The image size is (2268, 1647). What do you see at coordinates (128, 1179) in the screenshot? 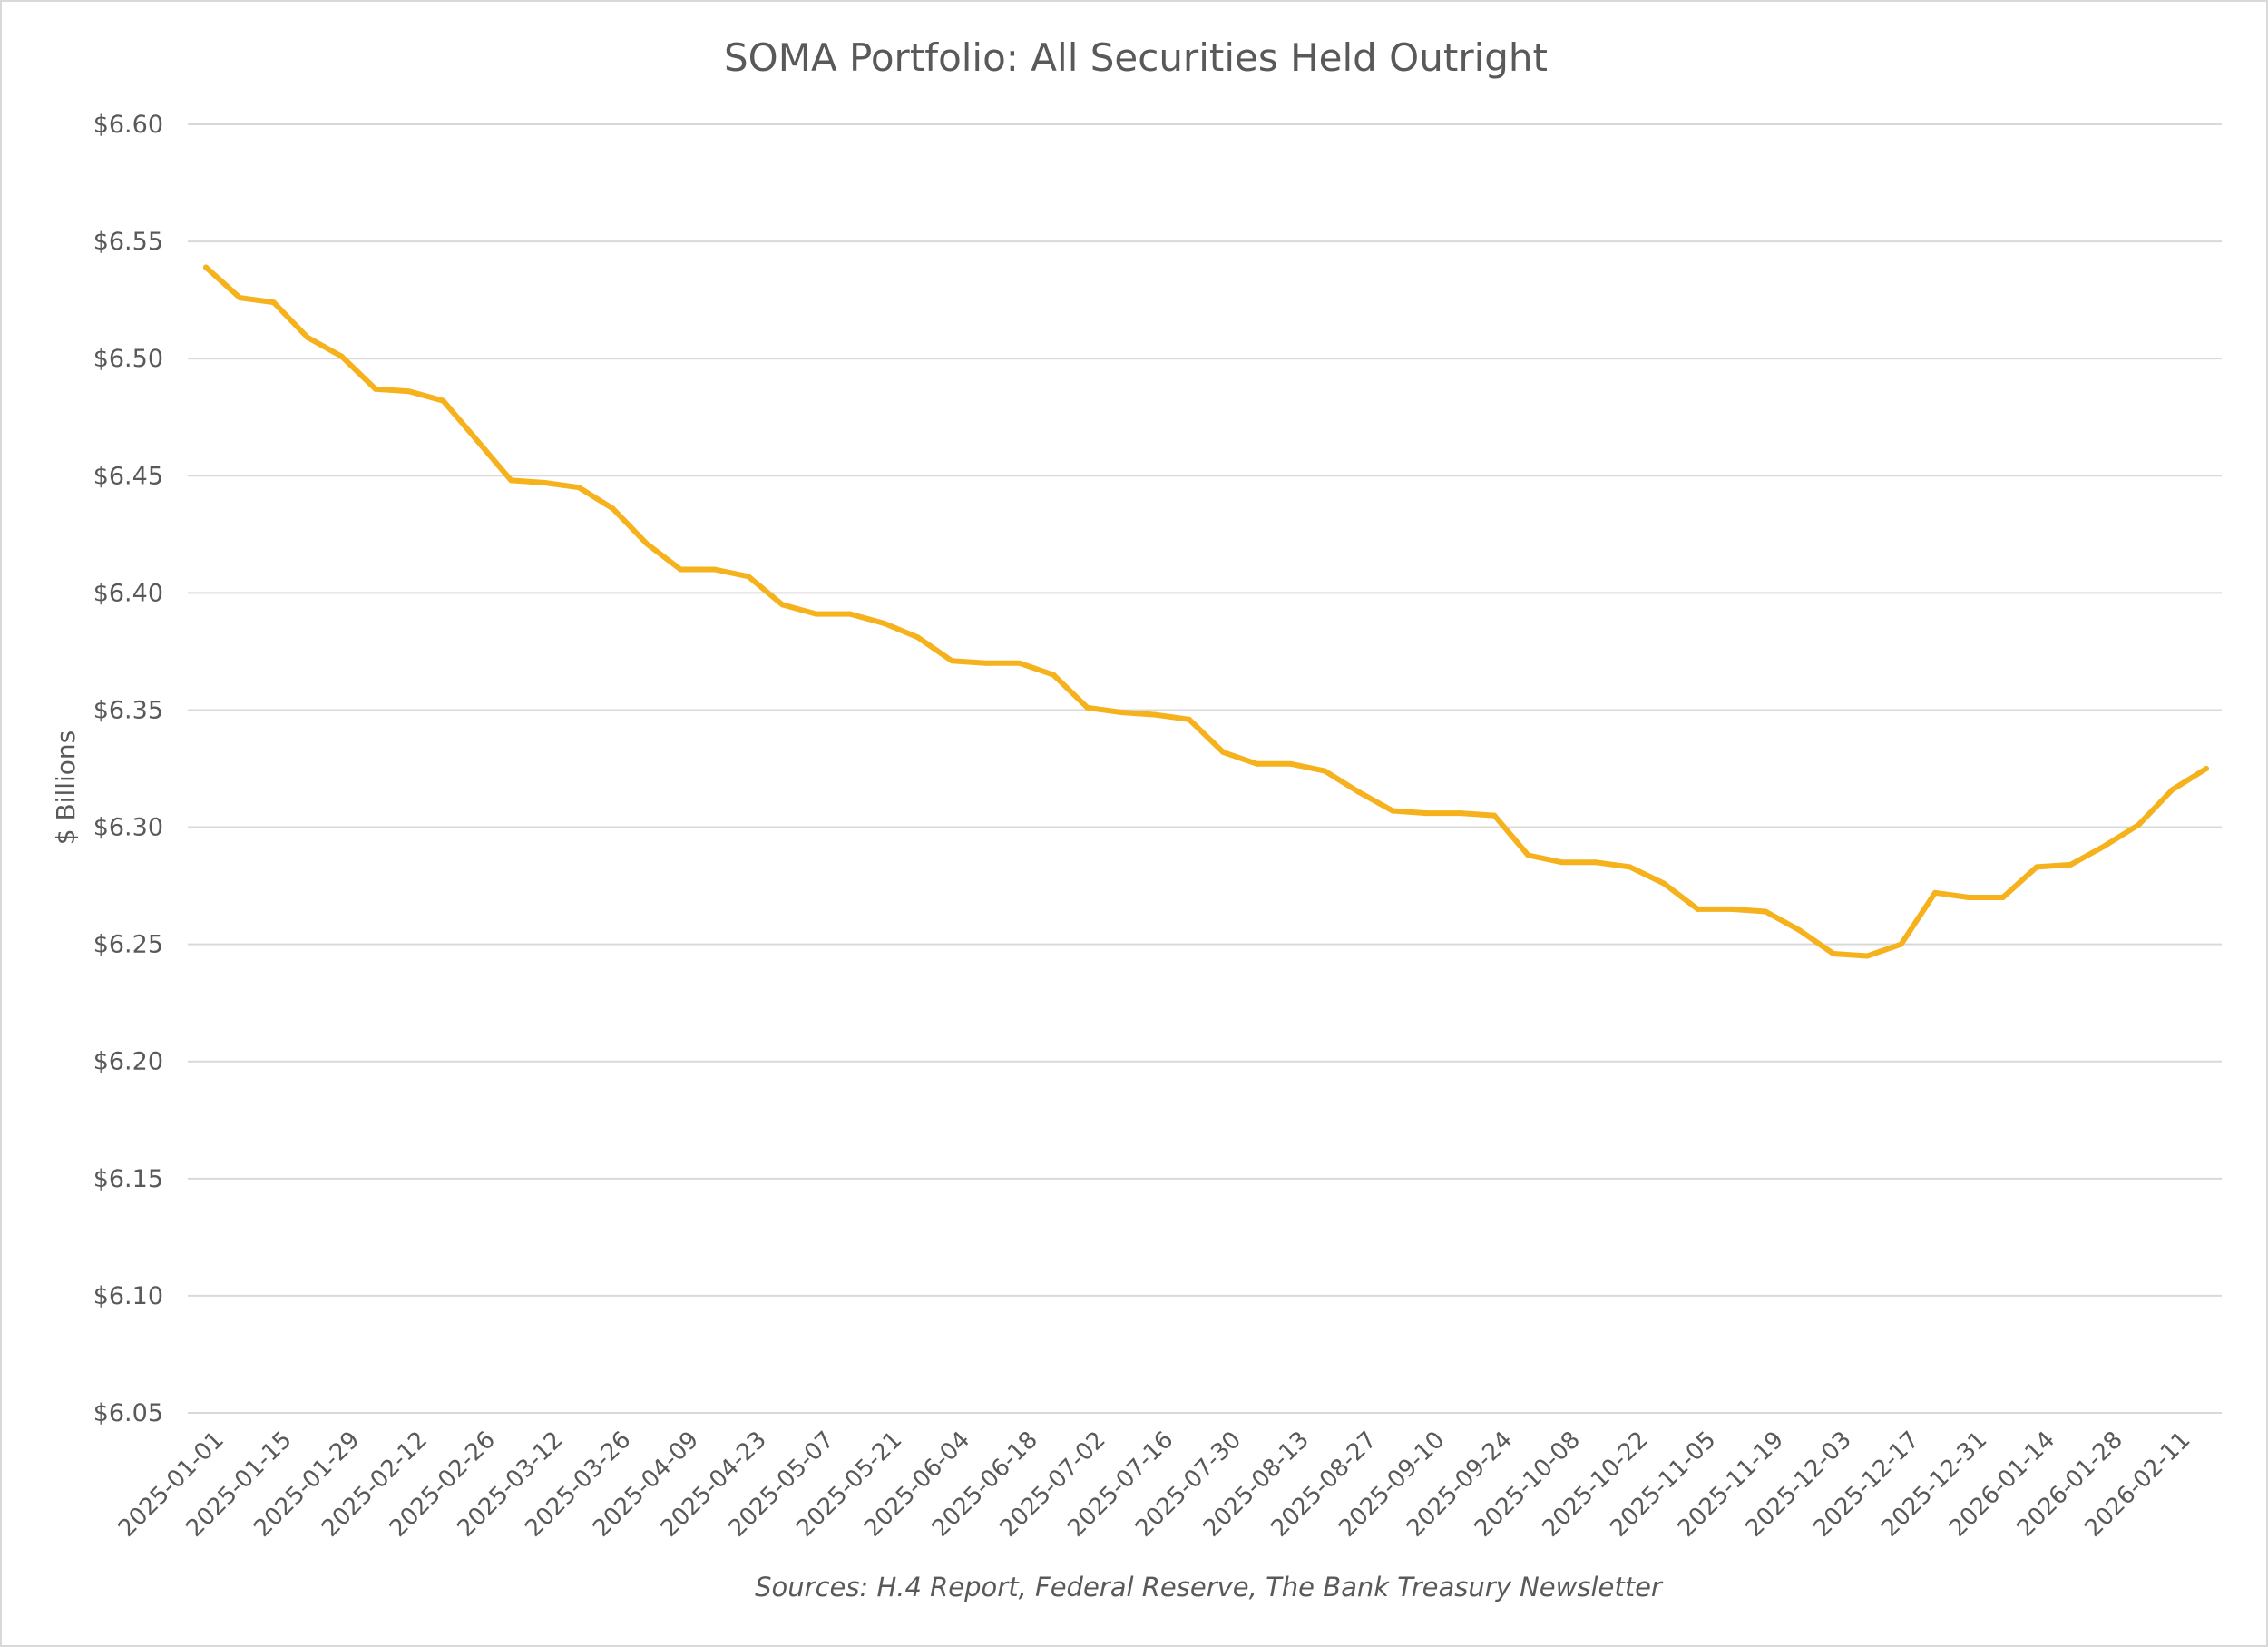
I see `y-tick-label: $6.15` at bounding box center [128, 1179].